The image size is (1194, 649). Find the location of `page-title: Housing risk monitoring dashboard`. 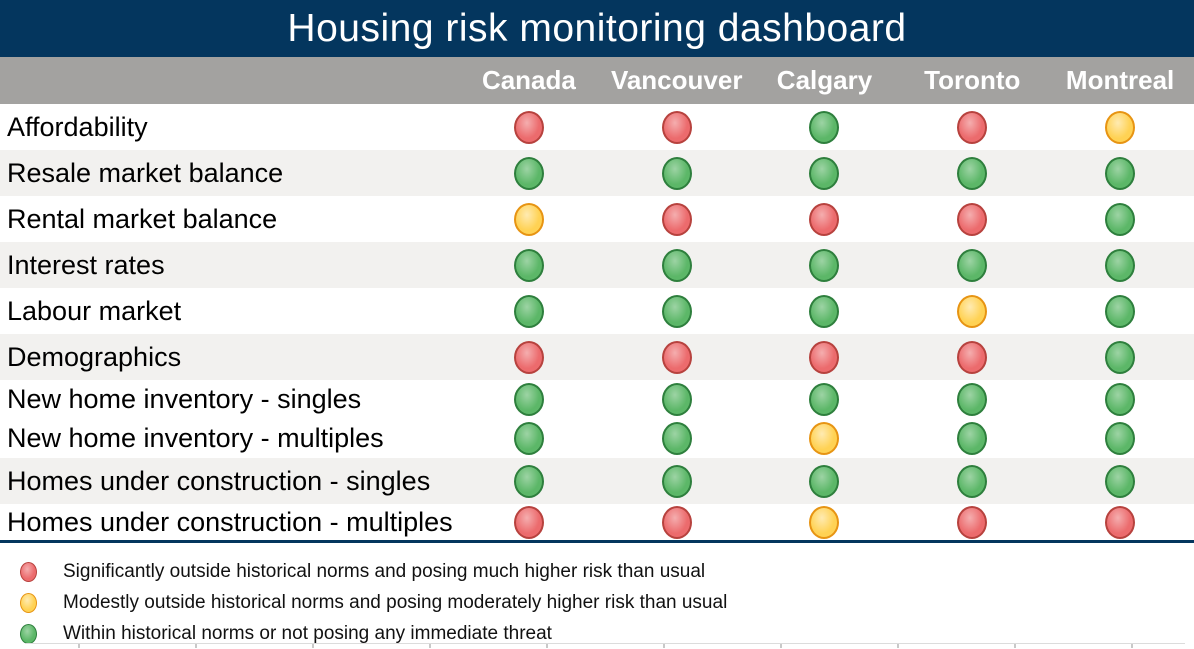

page-title: Housing risk monitoring dashboard is located at coordinates (597, 28).